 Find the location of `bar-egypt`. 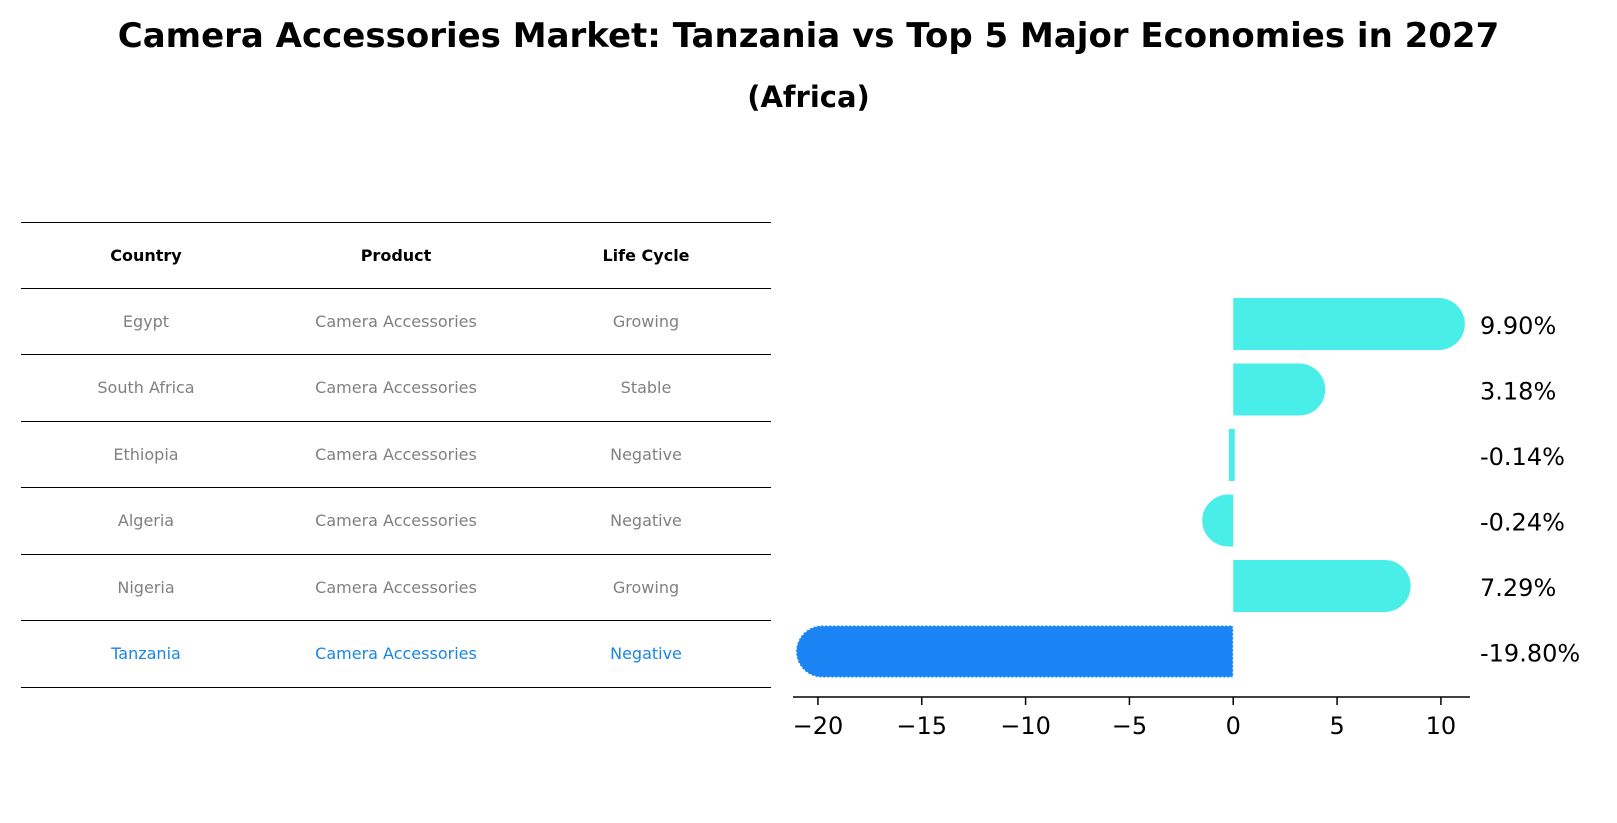

bar-egypt is located at coordinates (1349, 324).